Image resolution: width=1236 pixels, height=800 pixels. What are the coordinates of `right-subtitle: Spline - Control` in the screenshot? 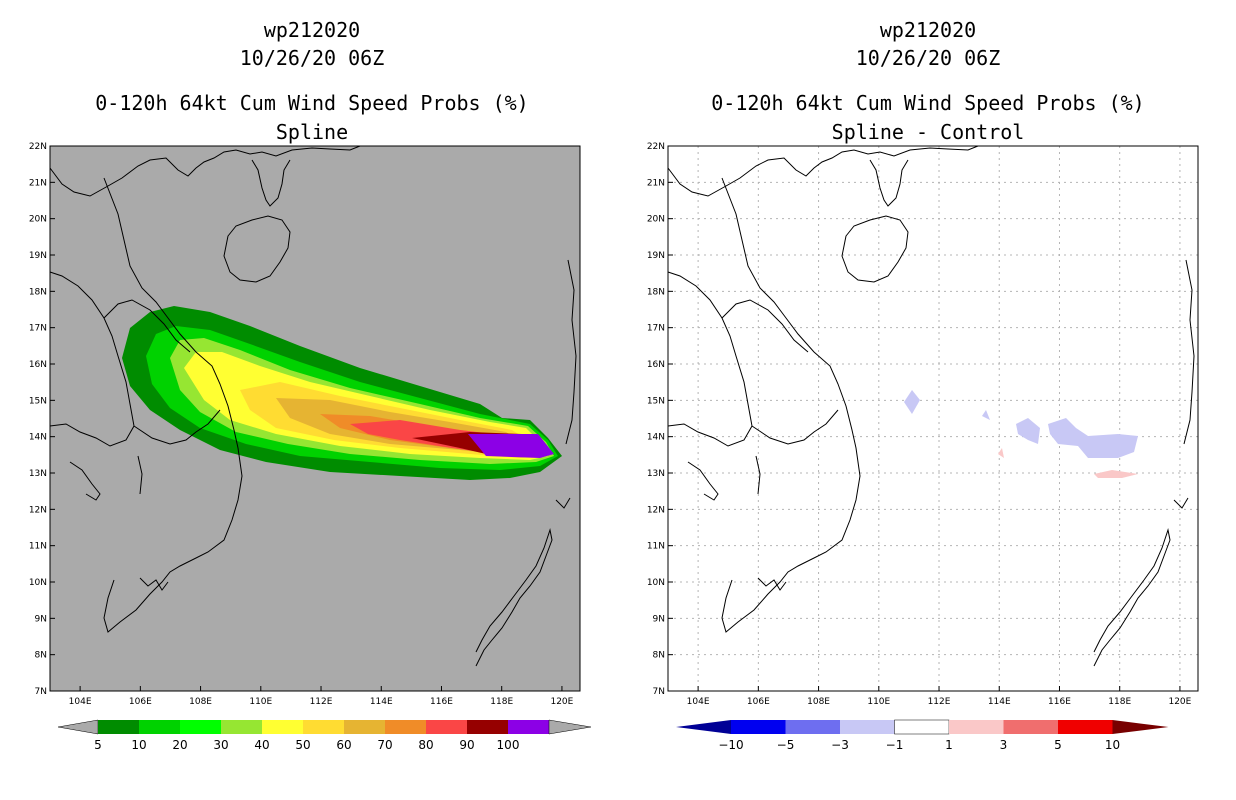 It's located at (928, 132).